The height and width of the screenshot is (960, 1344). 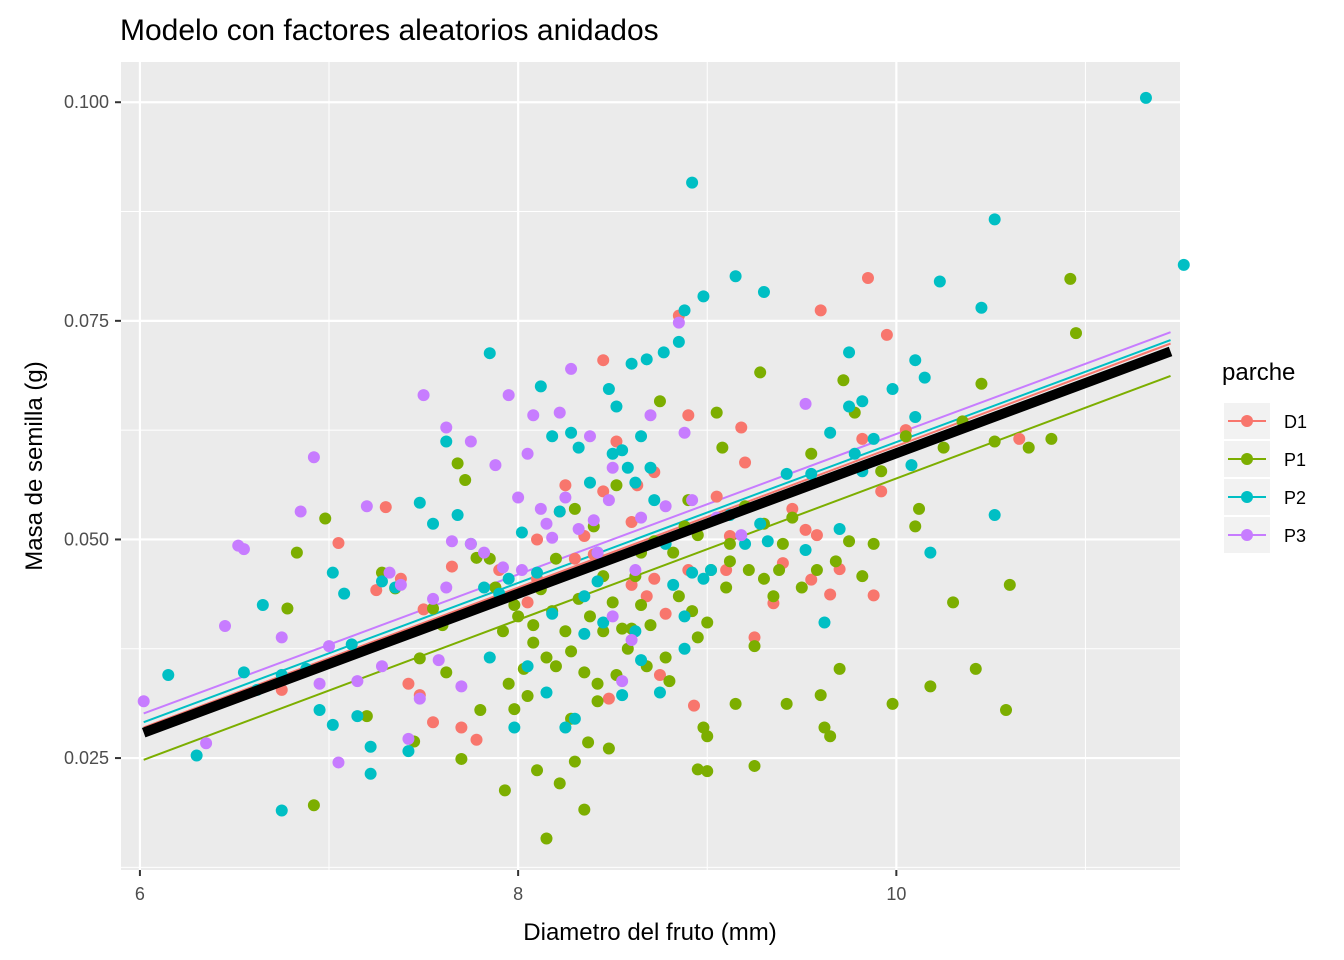 What do you see at coordinates (1258, 372) in the screenshot?
I see `legend-title: parche` at bounding box center [1258, 372].